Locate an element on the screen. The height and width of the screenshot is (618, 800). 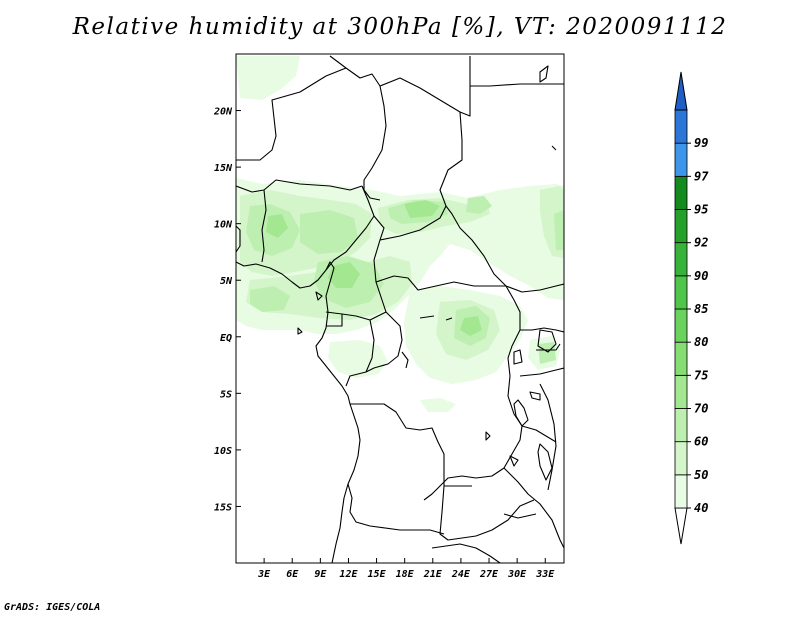
colorbar-low-cap is located at coordinates (681, 526).